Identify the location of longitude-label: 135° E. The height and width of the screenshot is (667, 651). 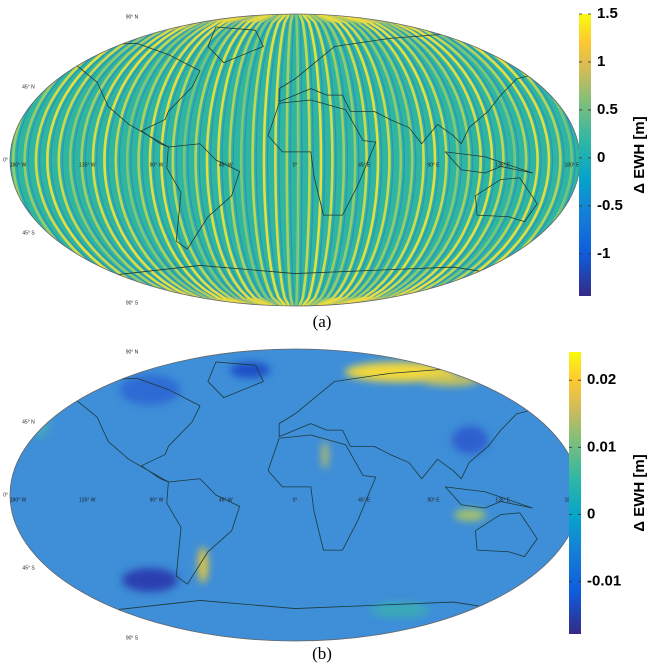
(503, 165).